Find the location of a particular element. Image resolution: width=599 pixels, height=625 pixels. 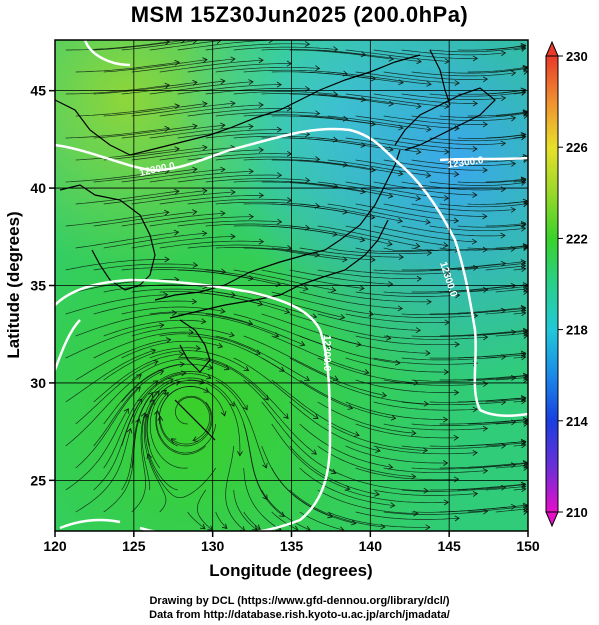

colorbar-tick-label: 230 is located at coordinates (577, 56).